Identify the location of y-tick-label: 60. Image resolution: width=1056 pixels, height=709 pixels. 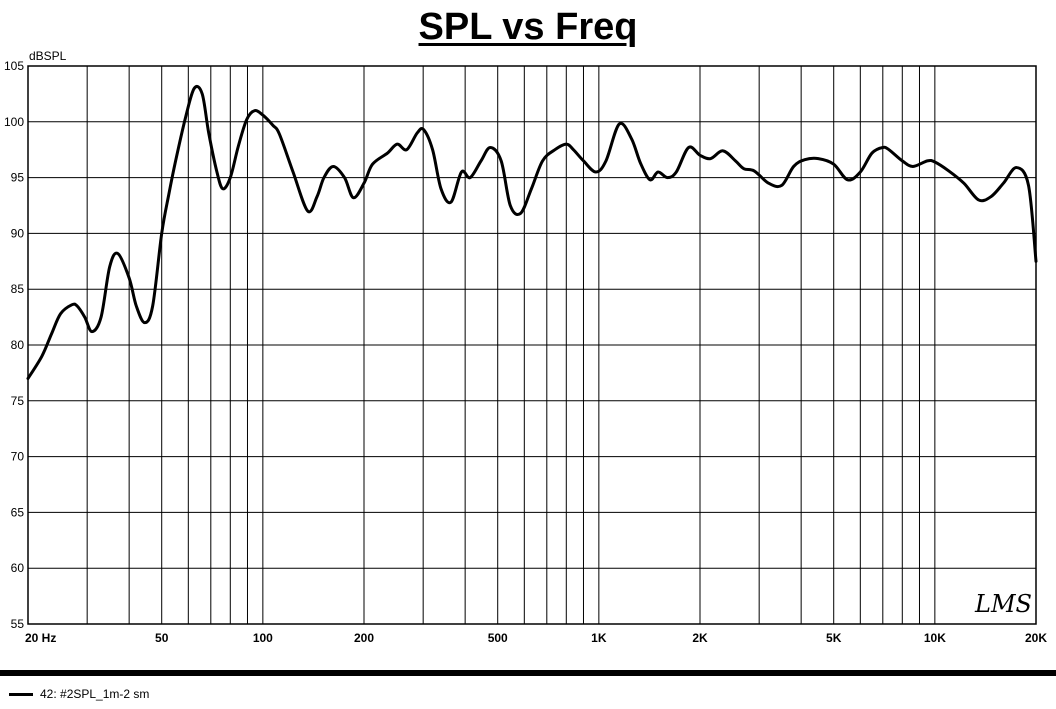
(18, 568).